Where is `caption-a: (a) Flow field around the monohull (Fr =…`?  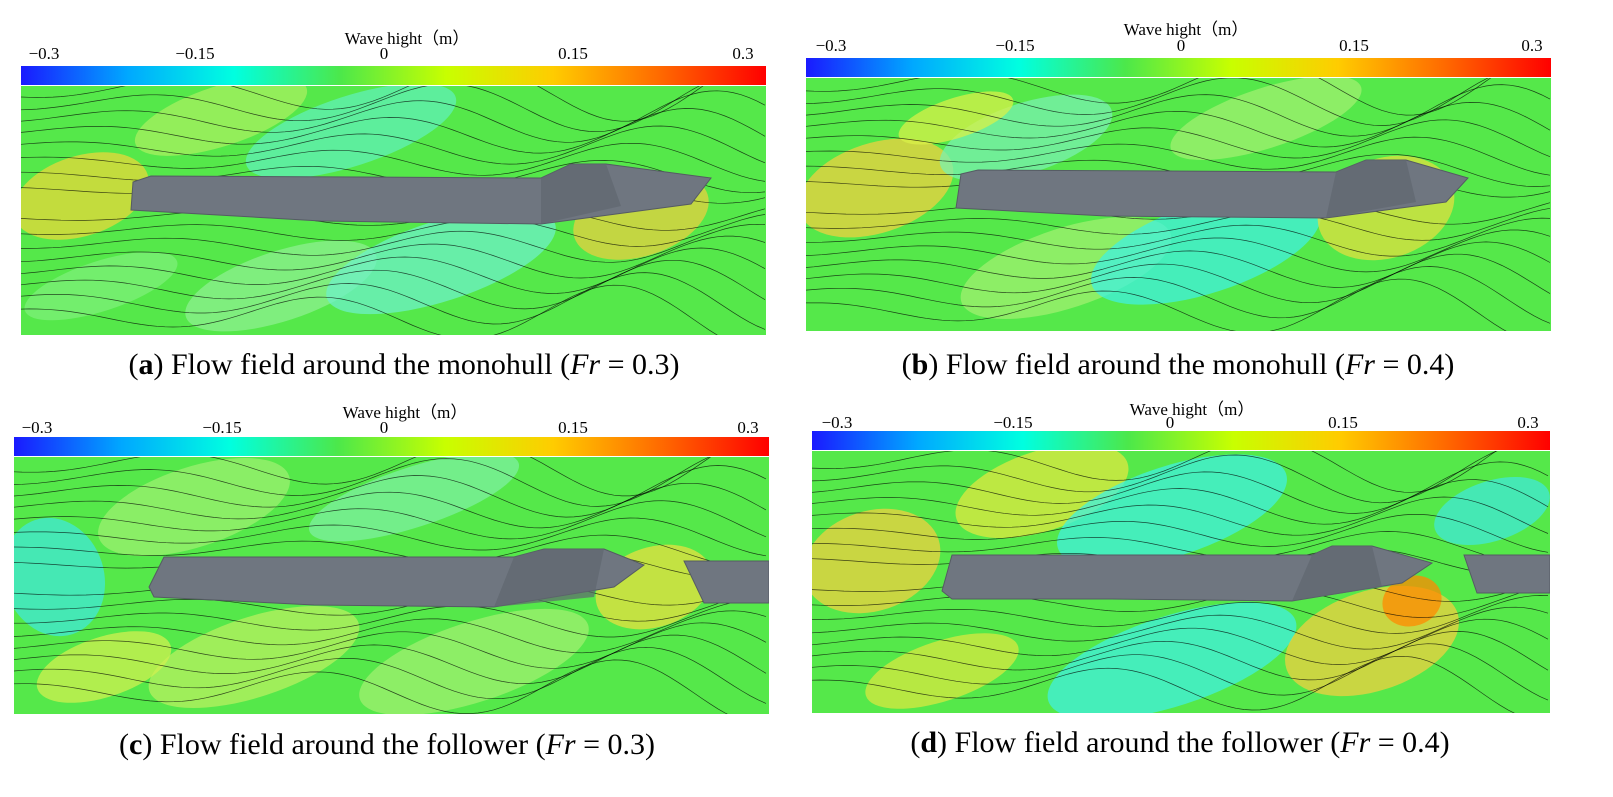
caption-a: (a) Flow field around the monohull (Fr =… is located at coordinates (404, 364).